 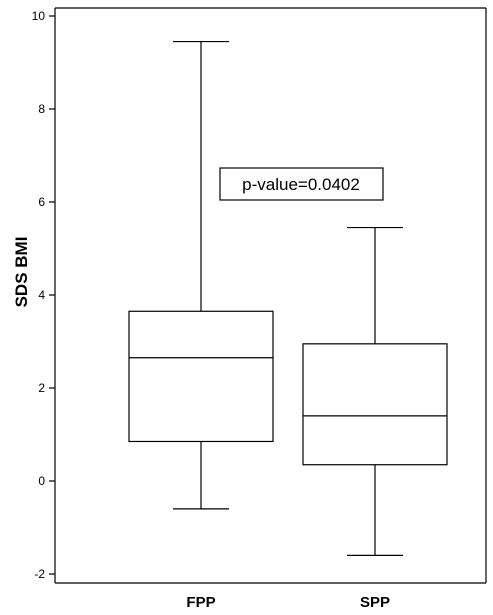 I want to click on y-axis-title: SDS BMI, so click(x=21, y=272).